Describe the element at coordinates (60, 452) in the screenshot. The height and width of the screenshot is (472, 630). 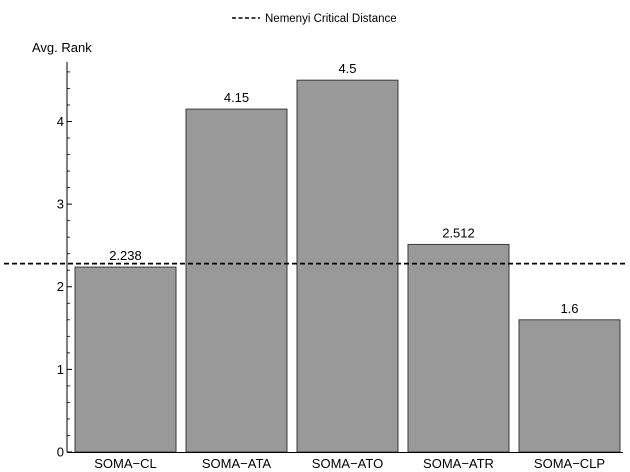
I see `y-tick-label: 0` at that location.